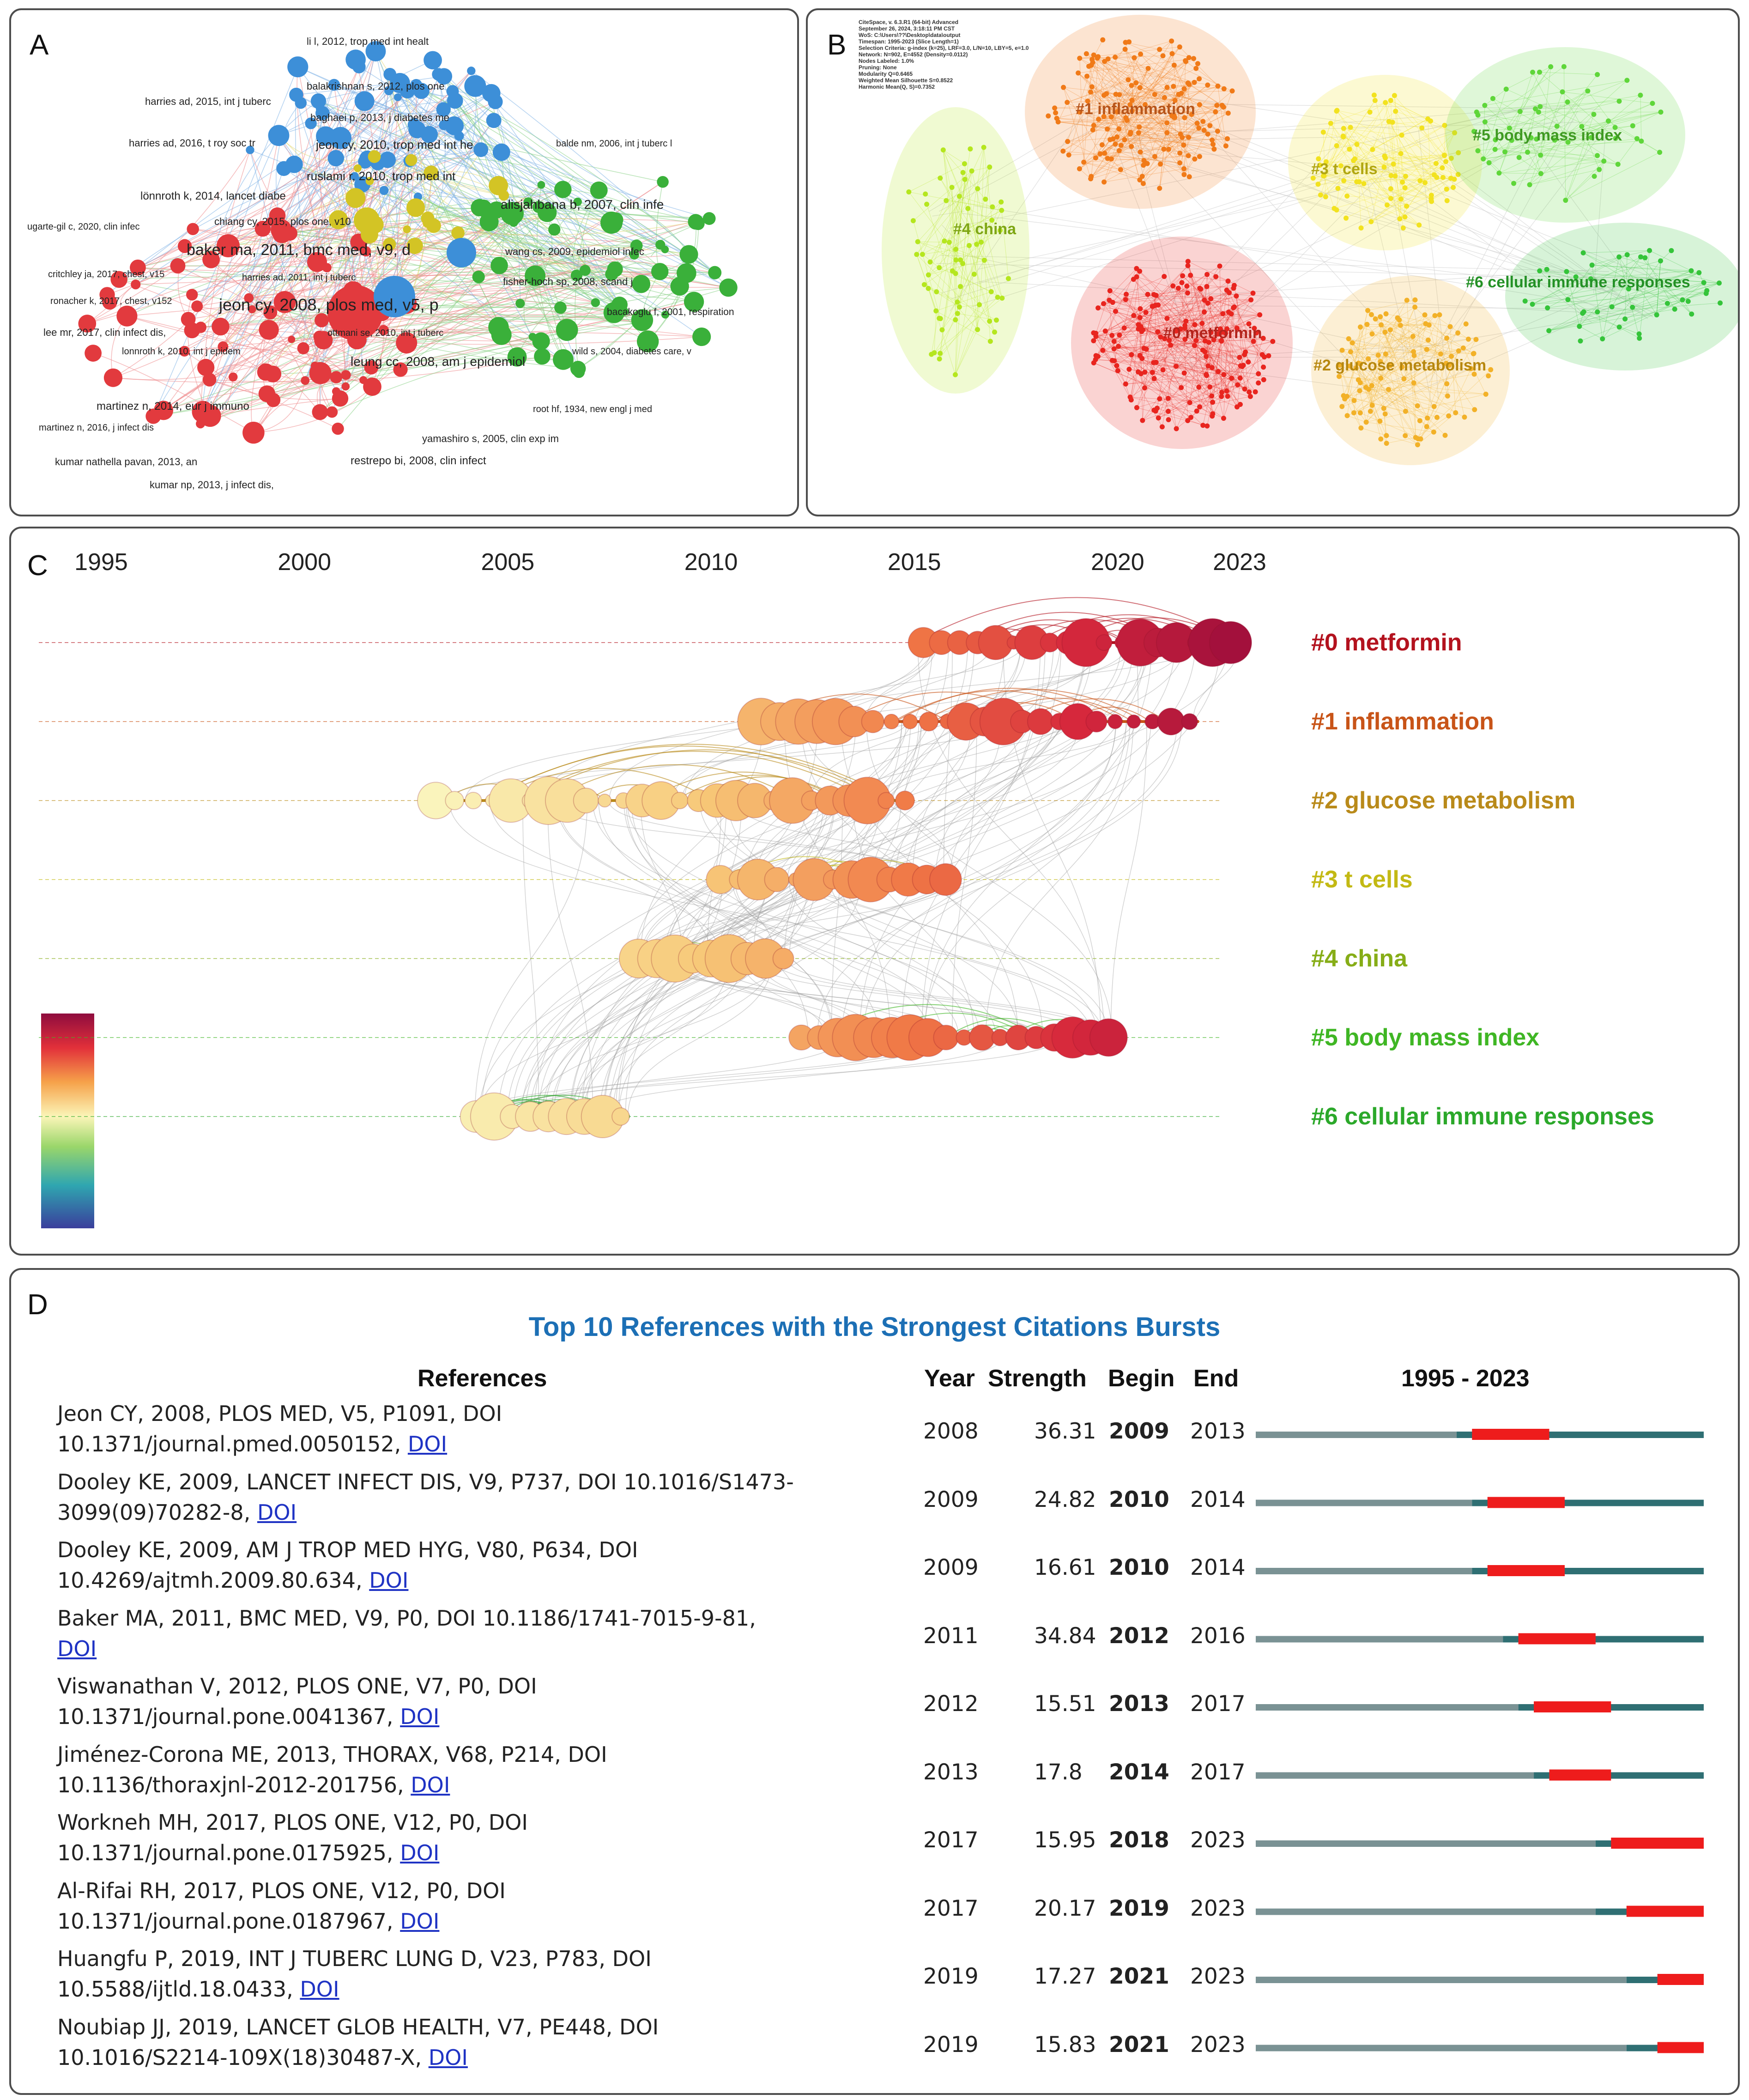  What do you see at coordinates (367, 220) in the screenshot?
I see `network-a-hub-node` at bounding box center [367, 220].